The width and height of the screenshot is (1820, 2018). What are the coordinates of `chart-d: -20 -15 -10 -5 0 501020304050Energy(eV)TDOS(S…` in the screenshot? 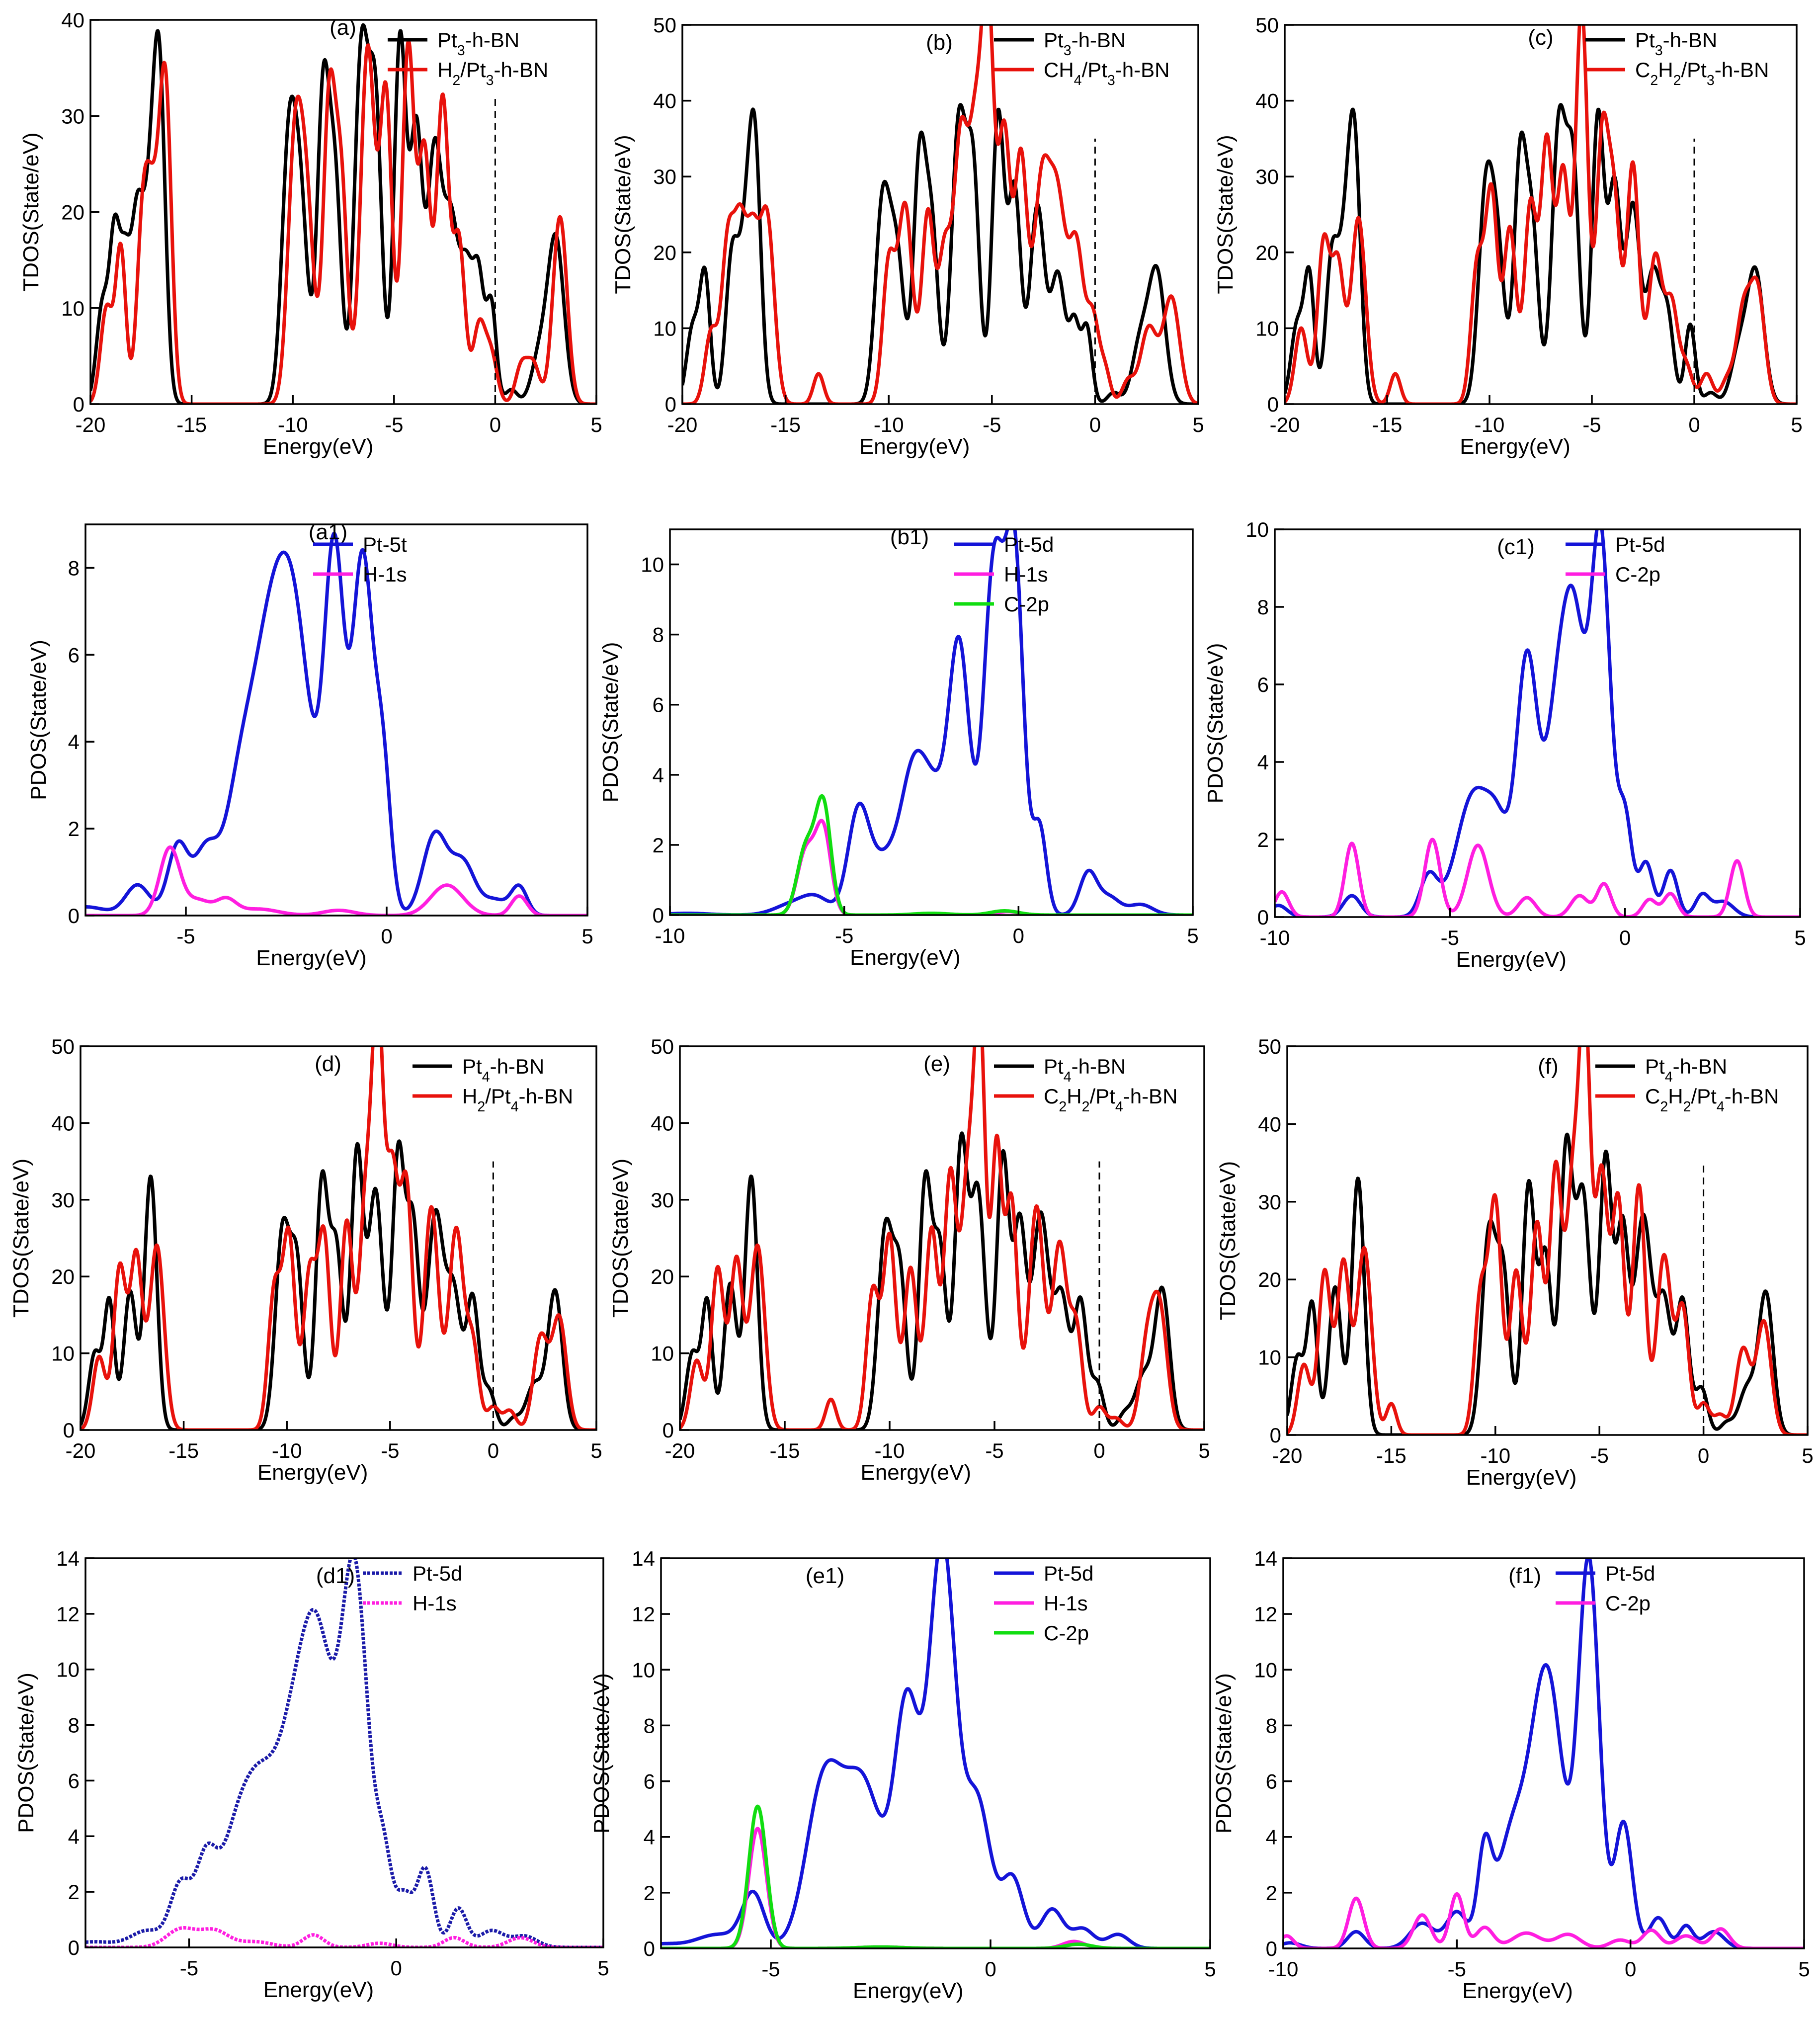 It's located at (305, 1260).